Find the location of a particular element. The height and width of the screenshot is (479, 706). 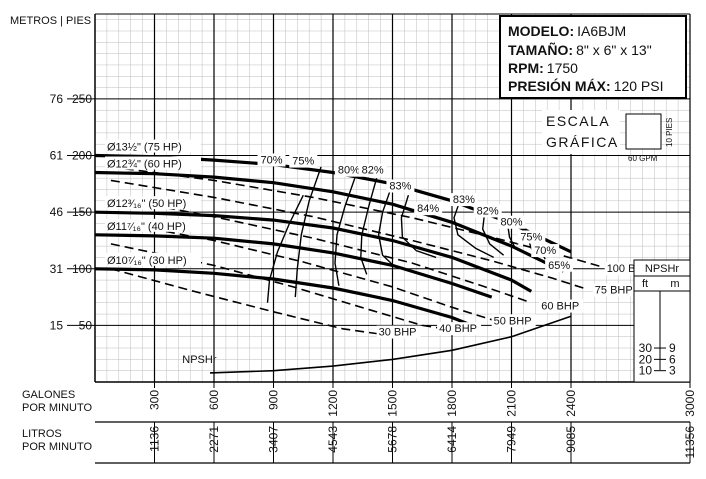

x2-tick-label: 4543 is located at coordinates (333, 439).